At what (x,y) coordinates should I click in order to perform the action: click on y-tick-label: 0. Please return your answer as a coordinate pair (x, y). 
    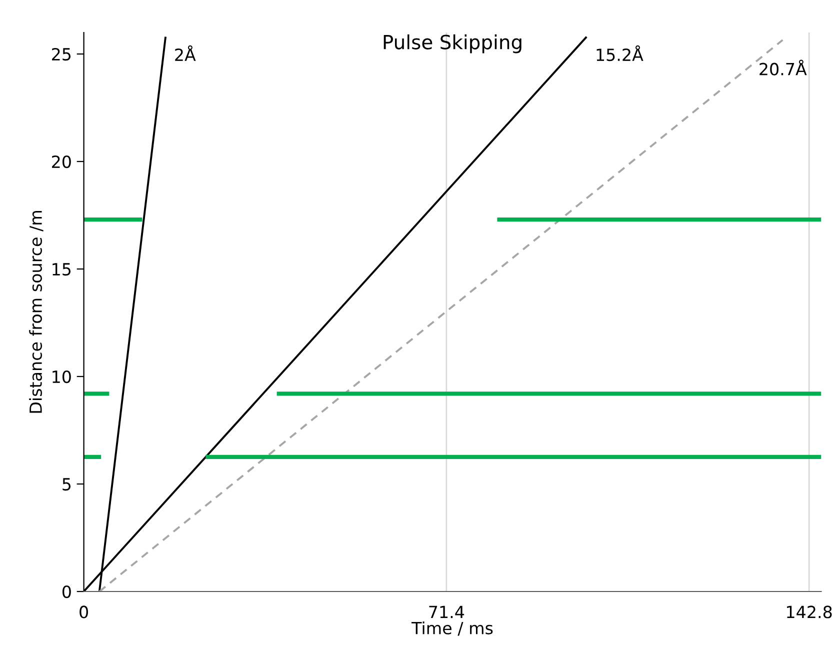
    Looking at the image, I should click on (66, 591).